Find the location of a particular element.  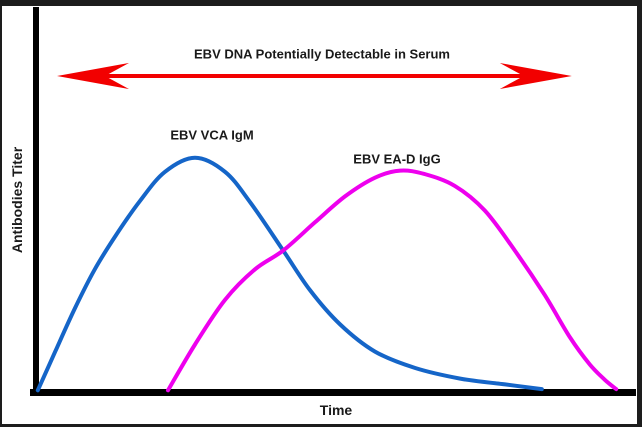

frame-border-left is located at coordinates (1, 213).